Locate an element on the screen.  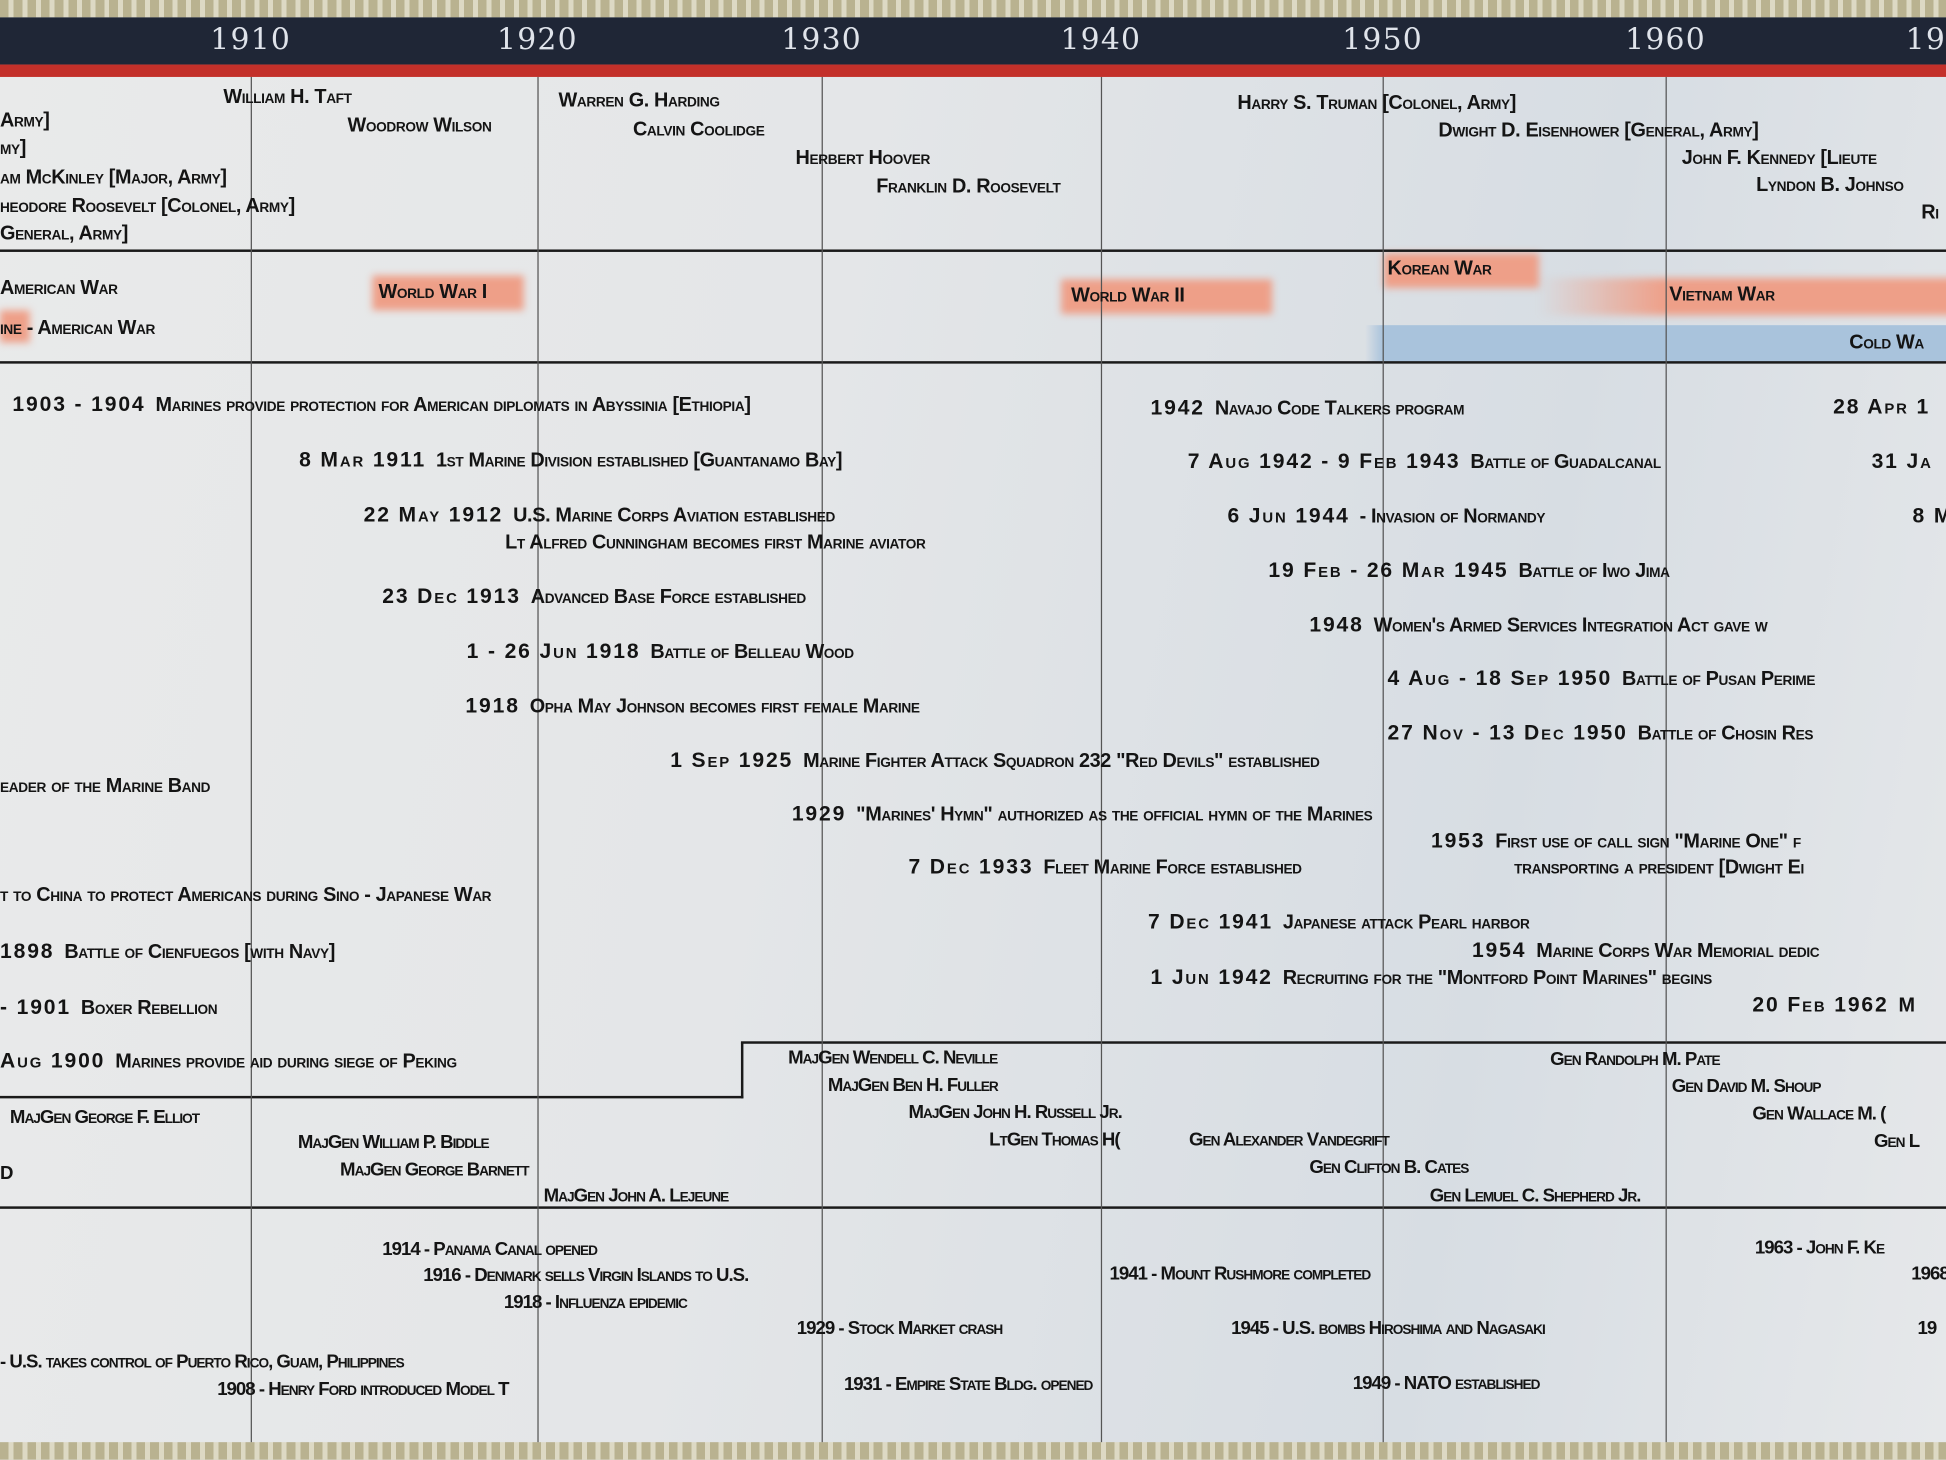
world-event: 1941 - Mount Rushmore completed is located at coordinates (1240, 1274).